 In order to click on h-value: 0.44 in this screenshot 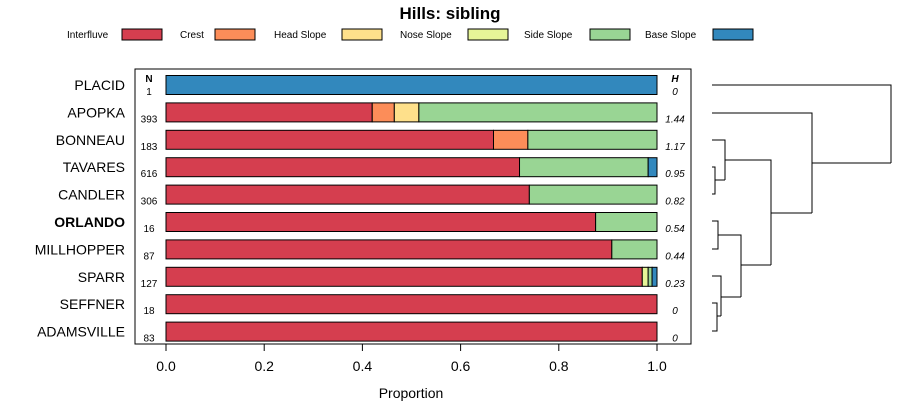, I will do `click(675, 256)`.